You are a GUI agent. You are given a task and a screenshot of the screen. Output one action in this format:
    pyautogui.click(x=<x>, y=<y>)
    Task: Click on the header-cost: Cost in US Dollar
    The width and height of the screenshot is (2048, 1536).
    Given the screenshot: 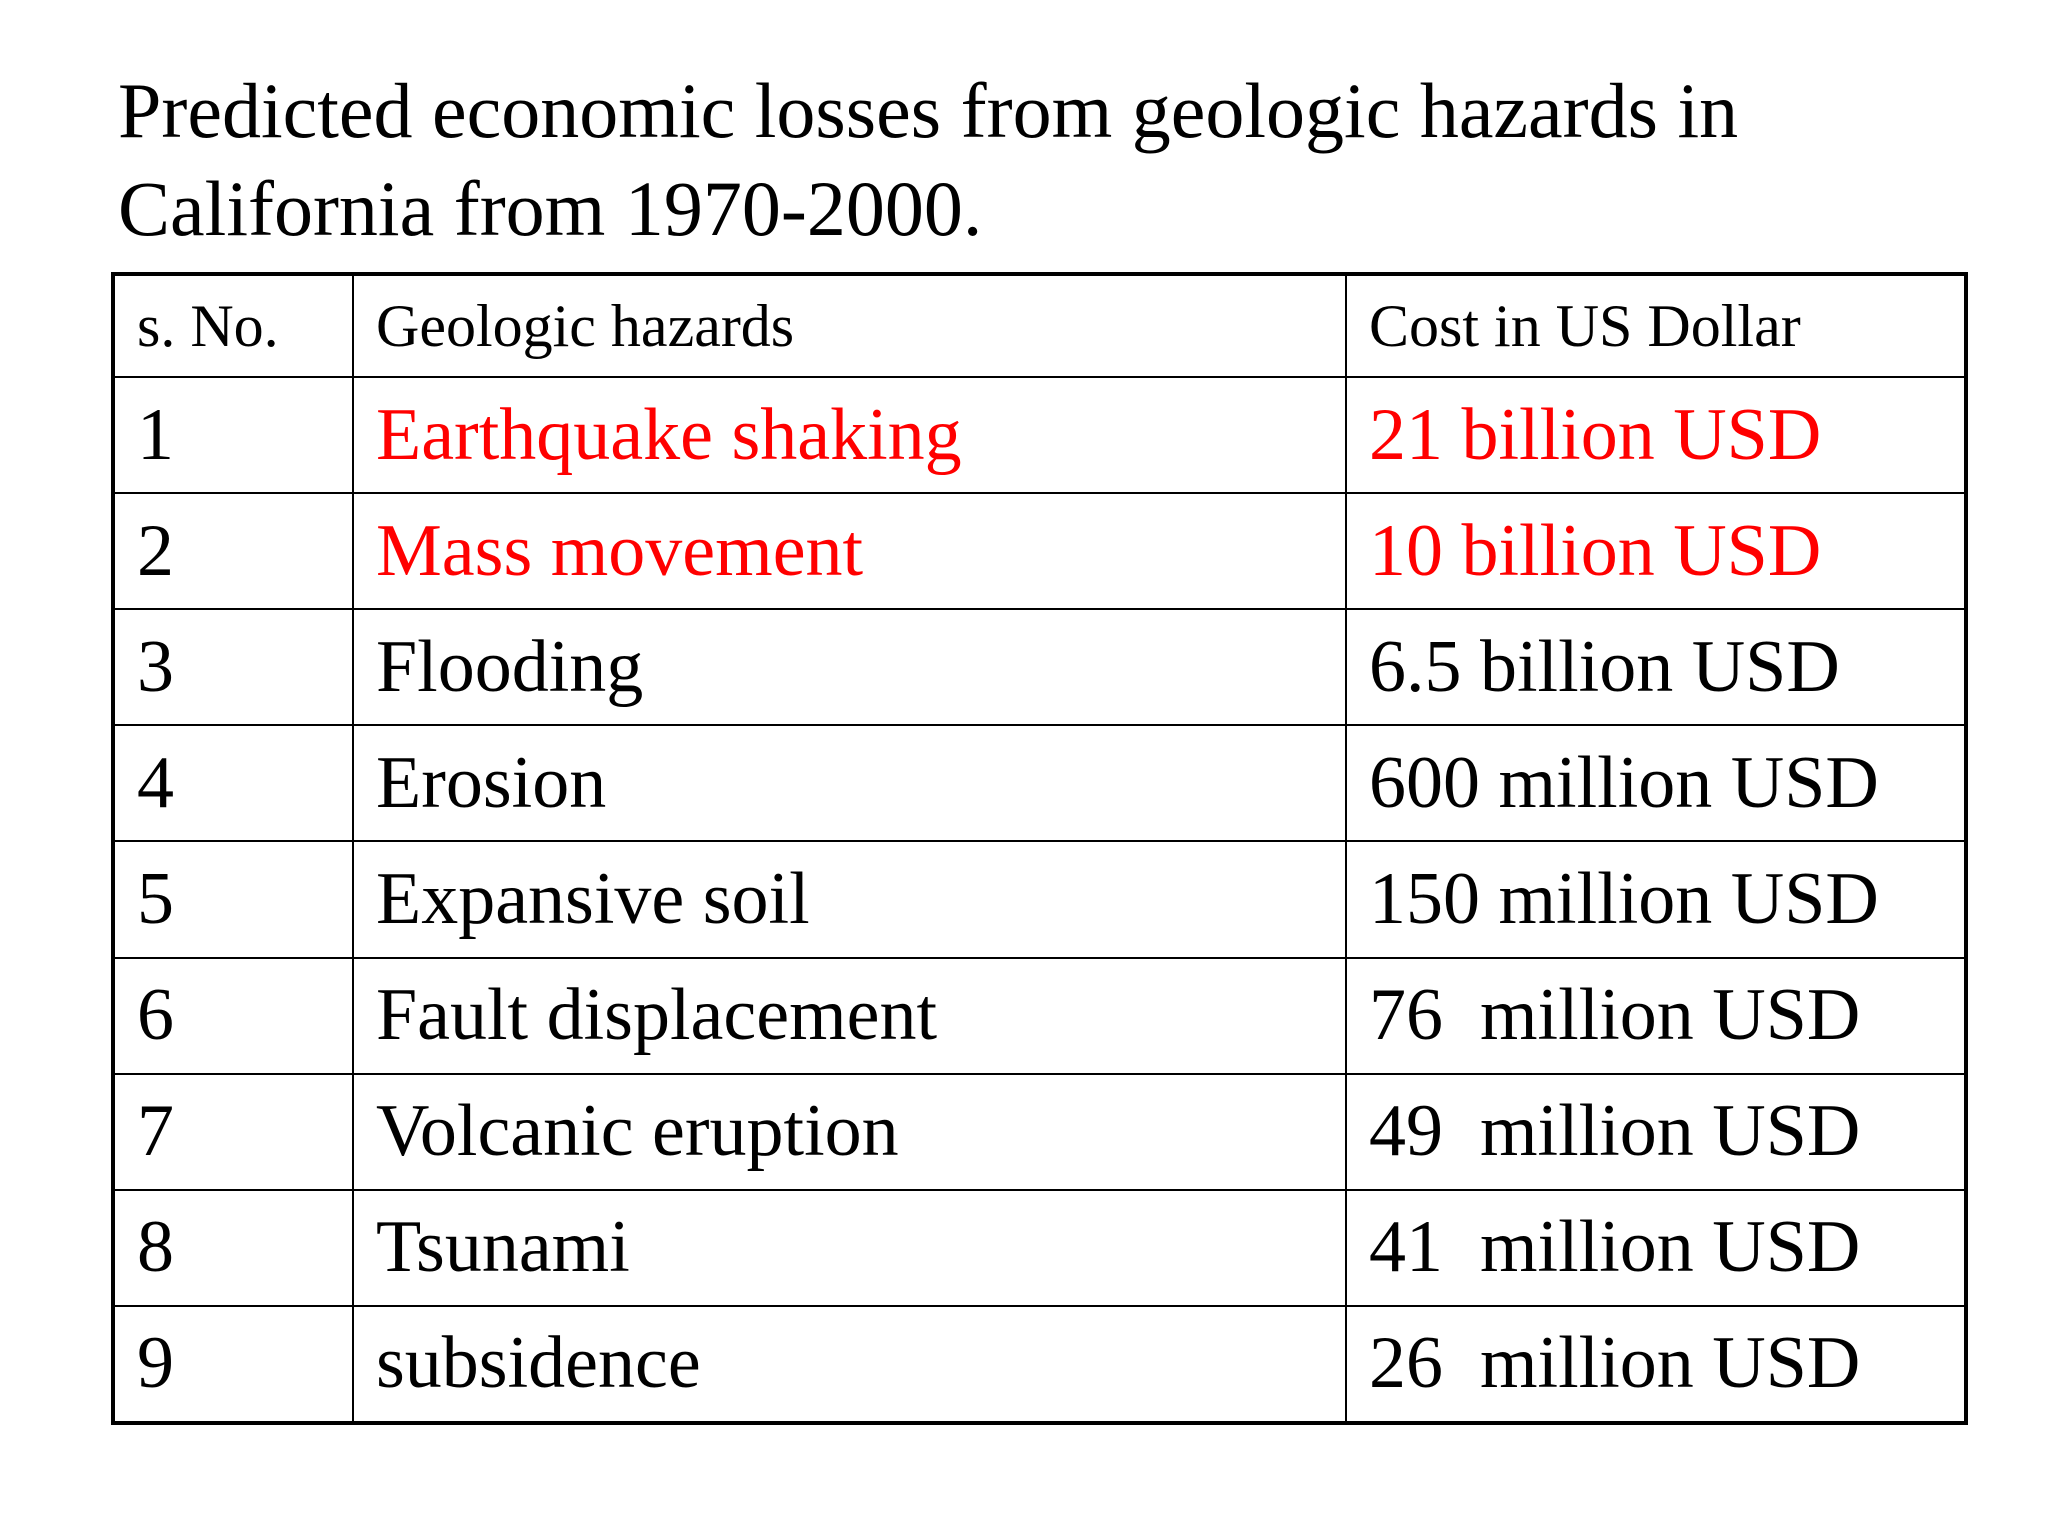 What is the action you would take?
    pyautogui.click(x=1656, y=325)
    